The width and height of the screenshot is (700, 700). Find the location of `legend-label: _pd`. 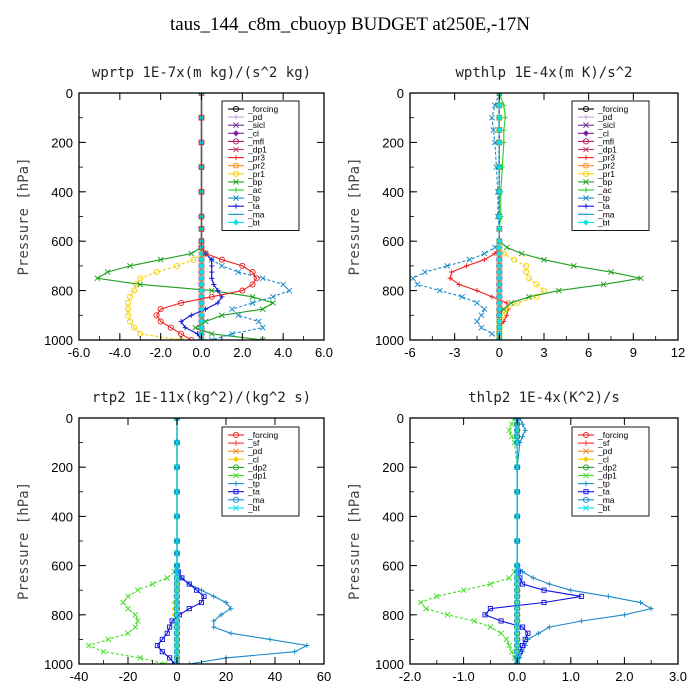

legend-label: _pd is located at coordinates (254, 117).